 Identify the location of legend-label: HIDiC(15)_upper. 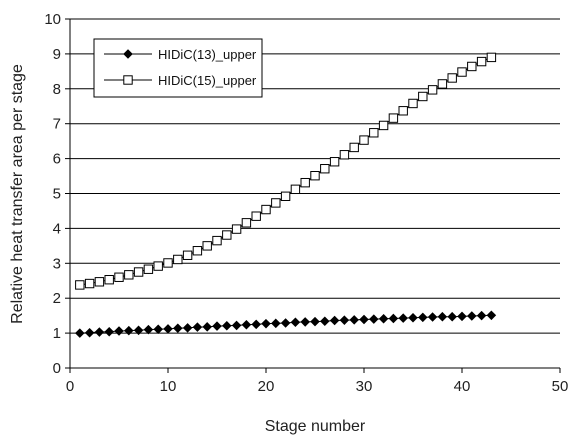
(207, 80).